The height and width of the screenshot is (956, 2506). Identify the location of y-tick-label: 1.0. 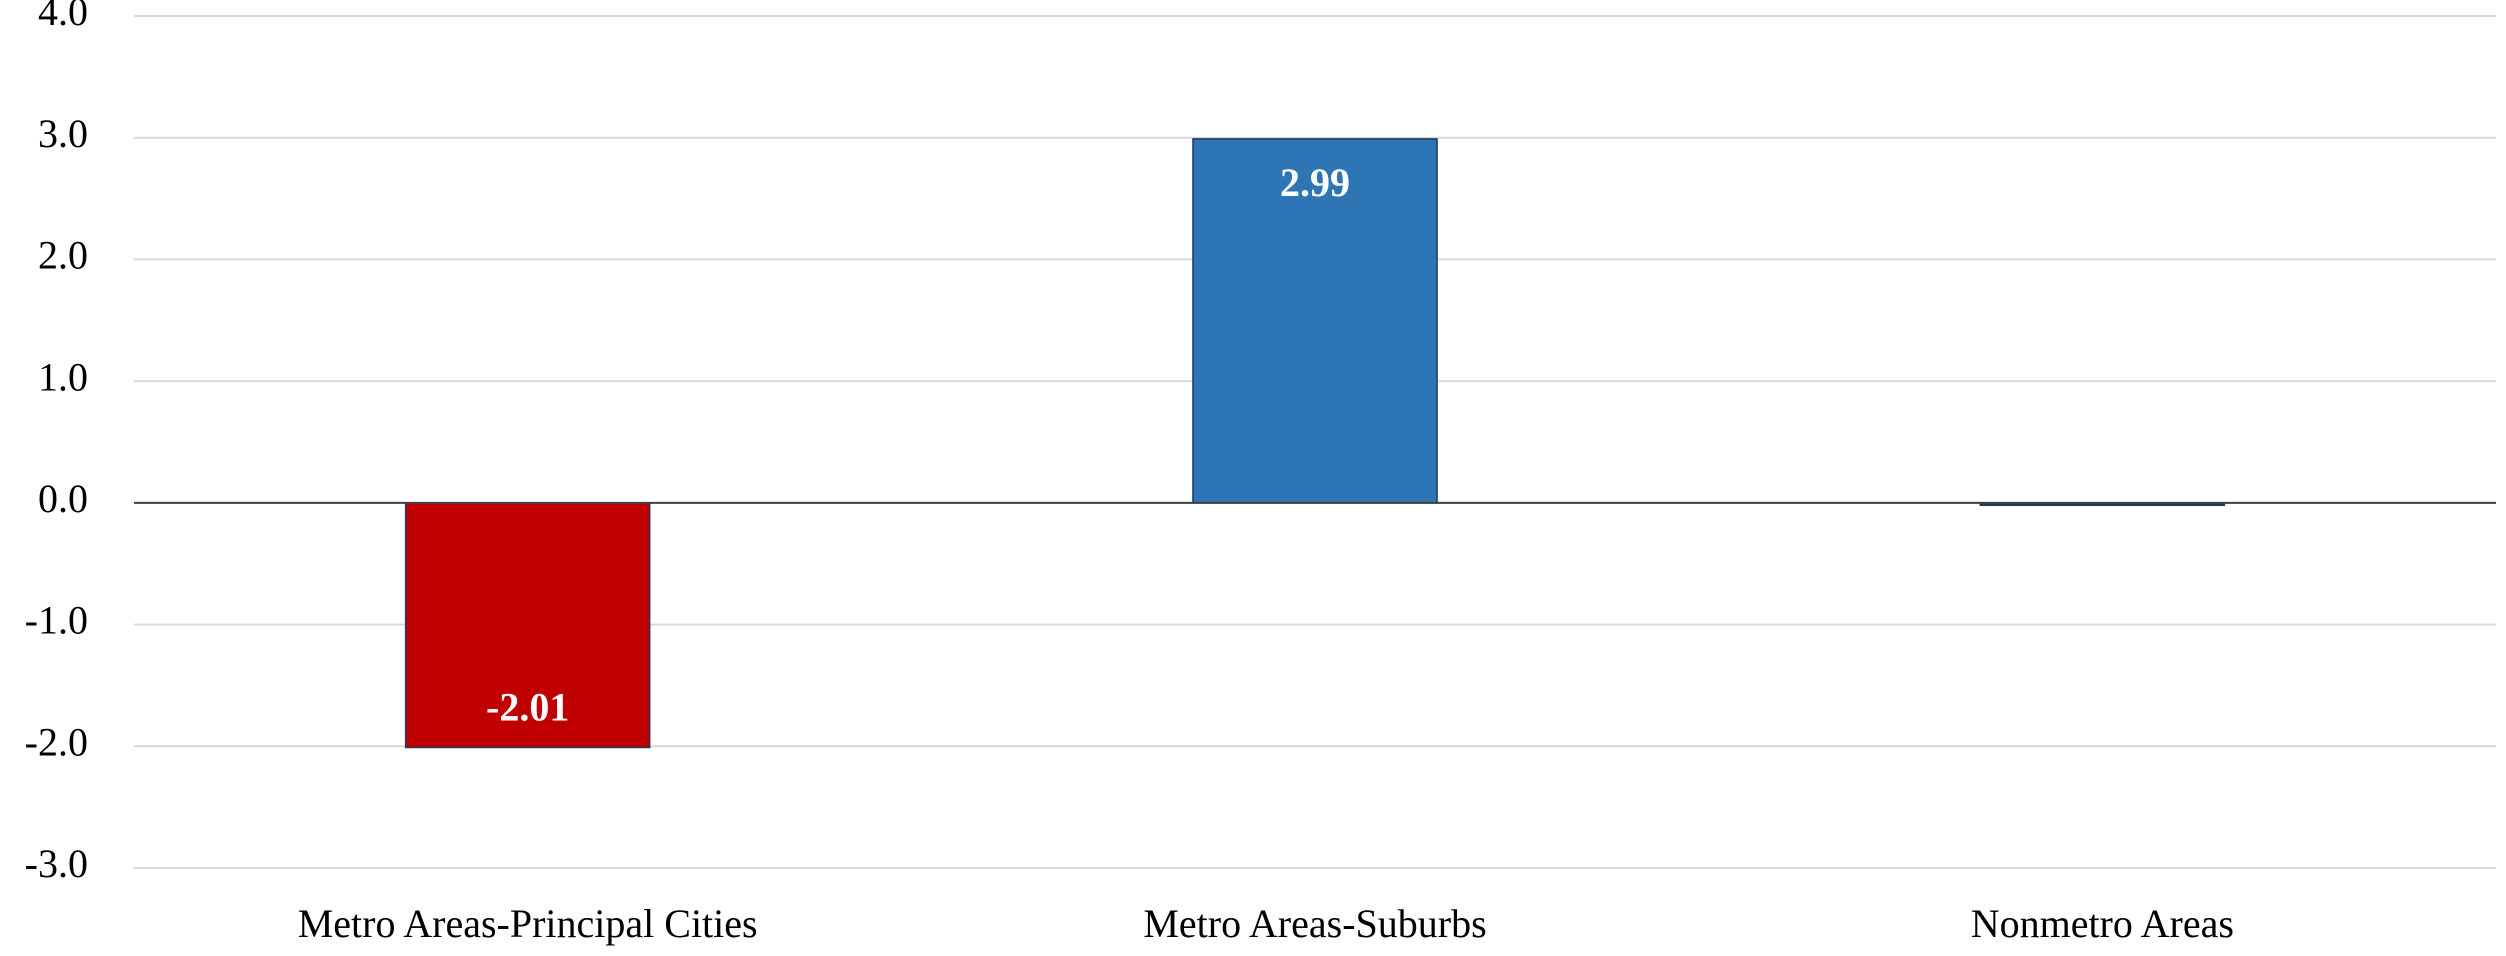
(63, 376).